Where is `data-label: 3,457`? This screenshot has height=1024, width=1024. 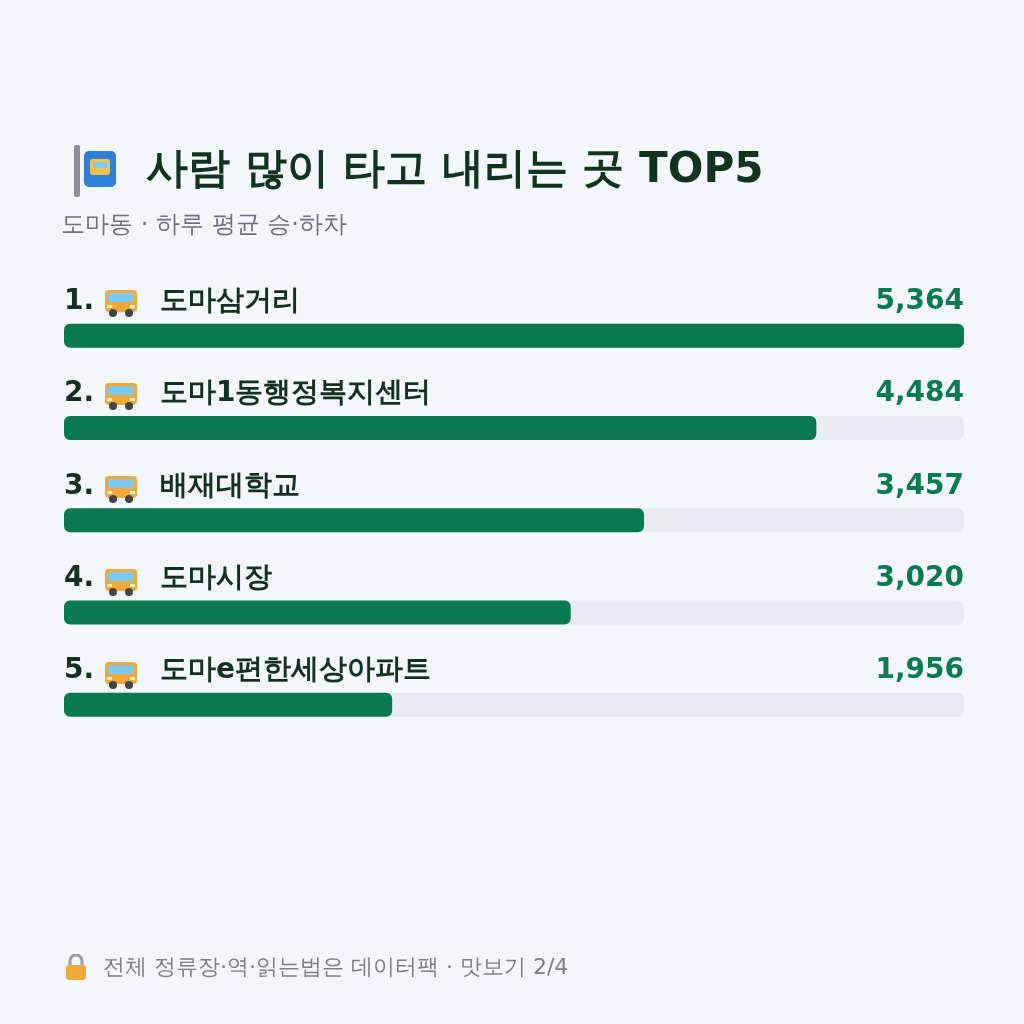
data-label: 3,457 is located at coordinates (919, 484).